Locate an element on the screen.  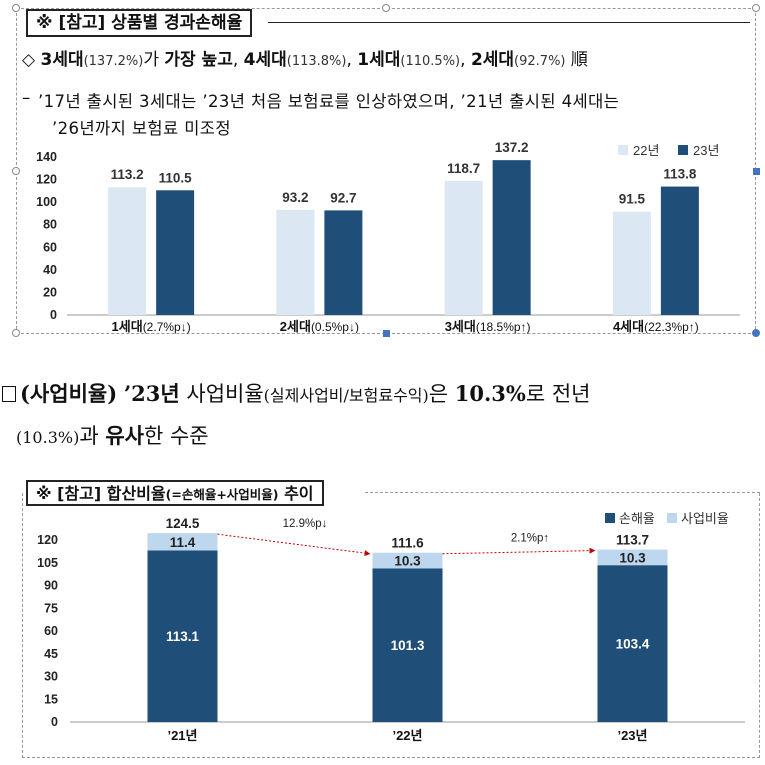
expense-ratio-value: 10.3% is located at coordinates (490, 393).